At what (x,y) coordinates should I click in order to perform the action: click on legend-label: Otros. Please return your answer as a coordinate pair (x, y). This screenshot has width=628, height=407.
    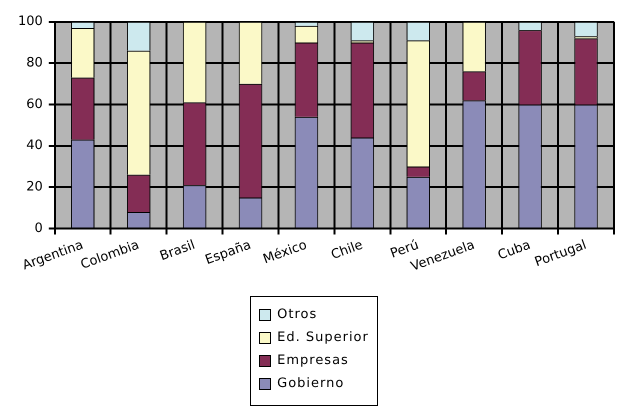
    Looking at the image, I should click on (297, 314).